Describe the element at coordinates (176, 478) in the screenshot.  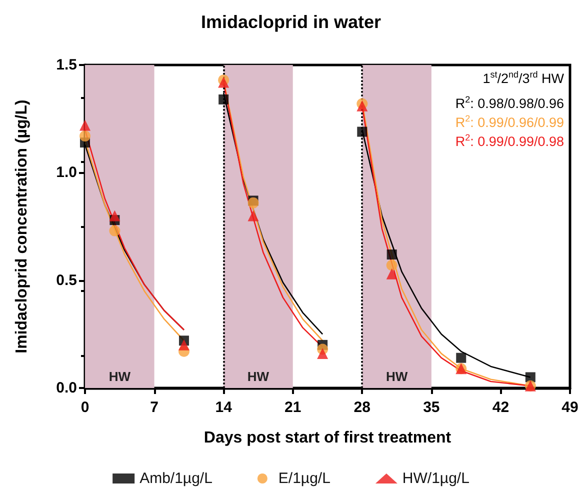
I see `legend-label: Amb/1µg/L` at that location.